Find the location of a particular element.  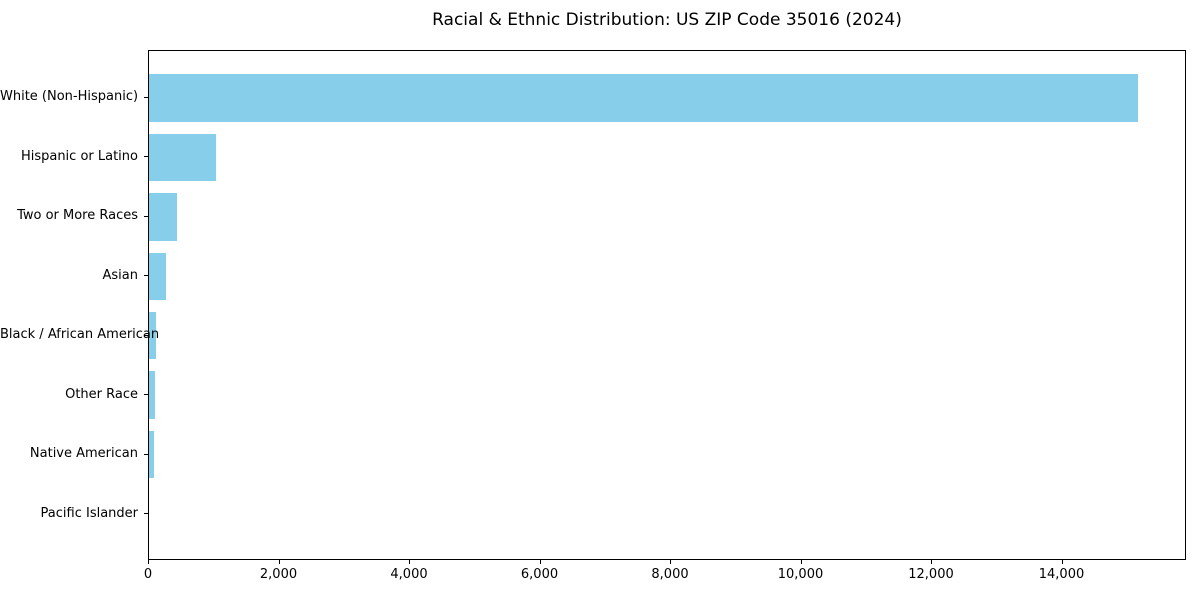

x-tick-label: 12,000 is located at coordinates (931, 574).